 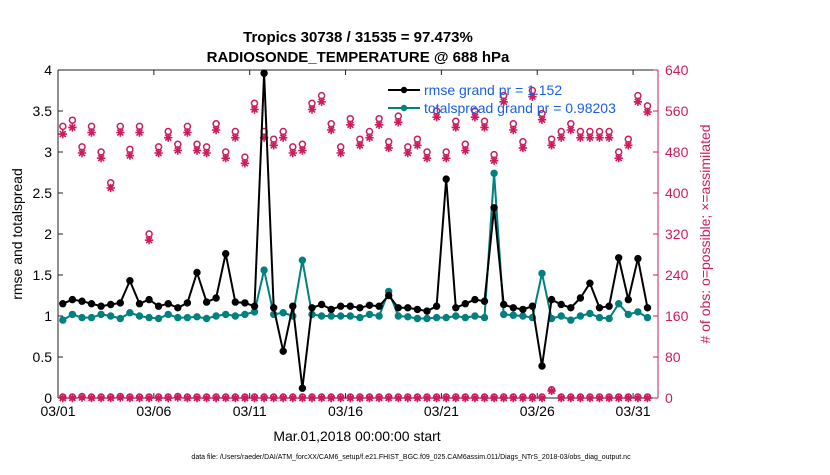 What do you see at coordinates (677, 152) in the screenshot?
I see `y-right-tick-label: 480` at bounding box center [677, 152].